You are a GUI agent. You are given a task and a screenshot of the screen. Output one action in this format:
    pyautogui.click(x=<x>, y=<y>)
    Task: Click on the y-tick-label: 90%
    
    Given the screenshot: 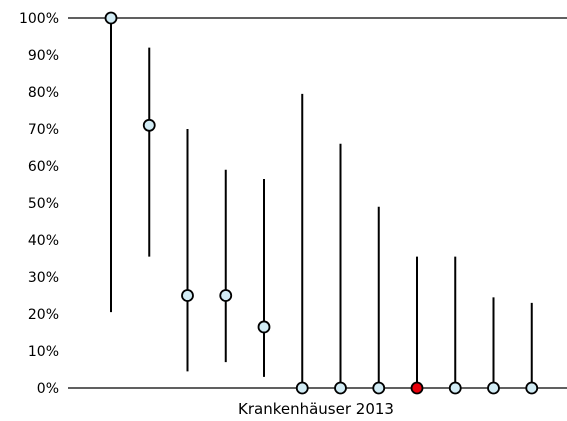 What is the action you would take?
    pyautogui.click(x=43, y=56)
    